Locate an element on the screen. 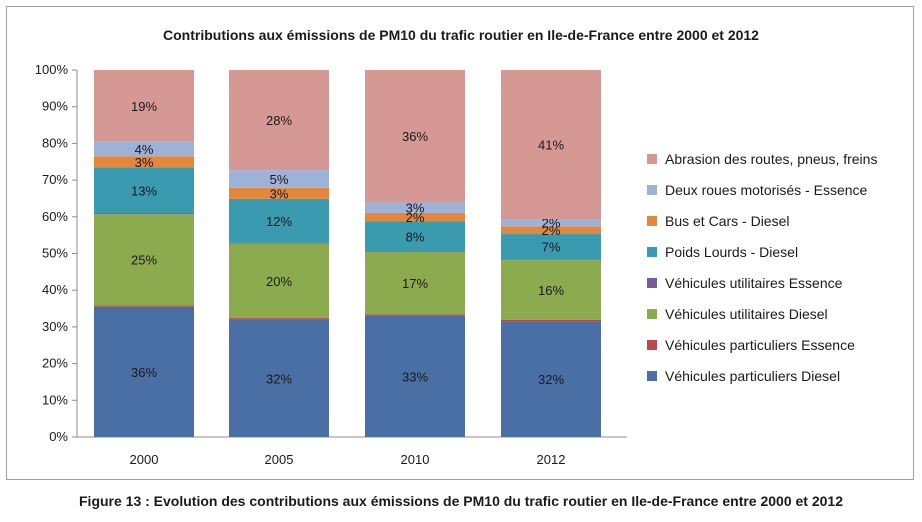 Image resolution: width=922 pixels, height=522 pixels. x-tick-label: 2012 is located at coordinates (551, 459).